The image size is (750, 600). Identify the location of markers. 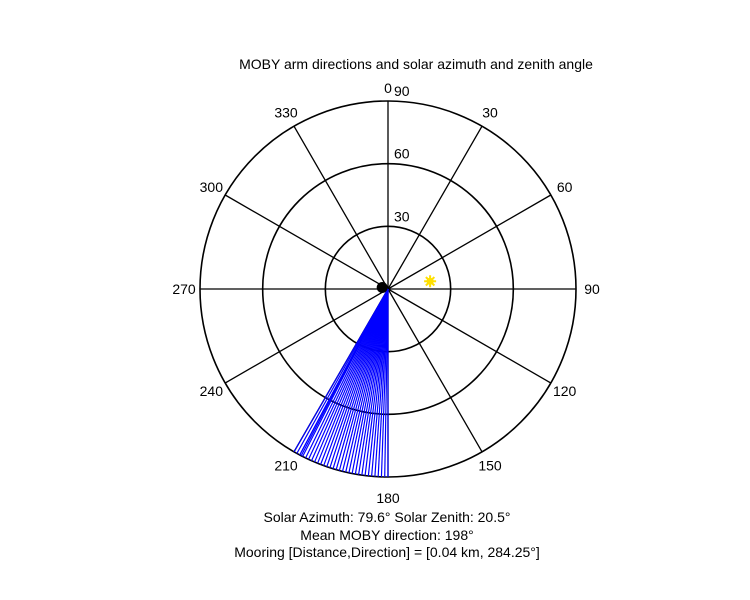
(406, 284).